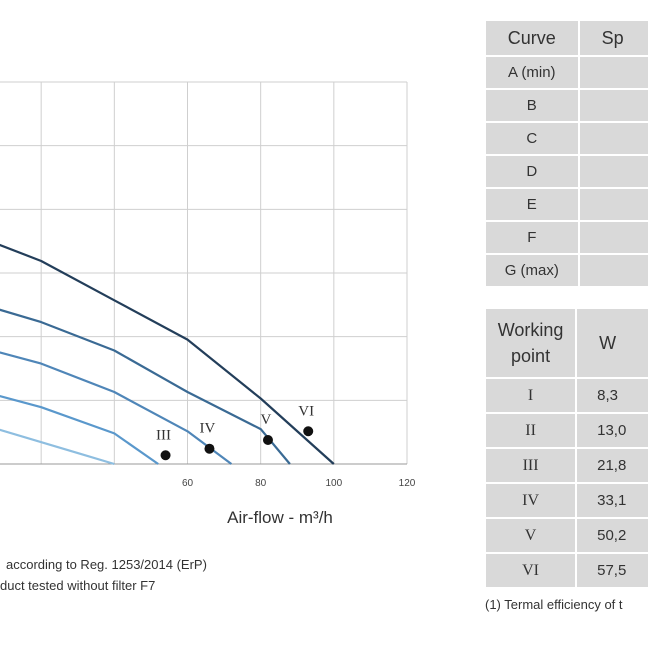  What do you see at coordinates (57, 447) in the screenshot?
I see `curve-c` at bounding box center [57, 447].